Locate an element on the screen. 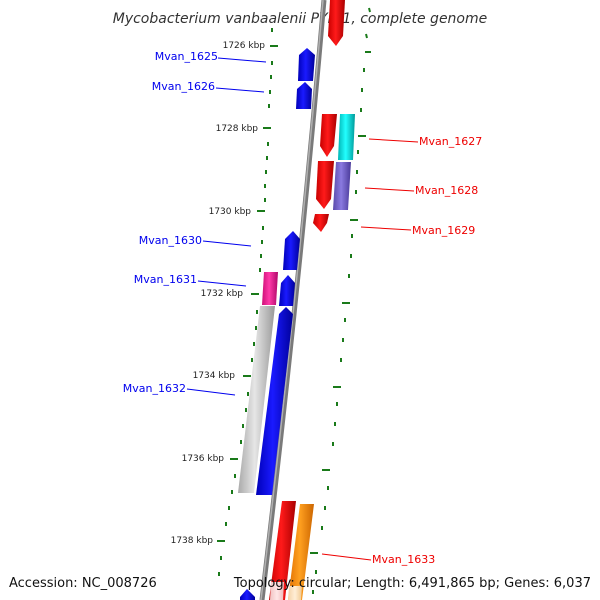 The height and width of the screenshot is (600, 600). gene-label-mvan-1630: Mvan_1630 is located at coordinates (170, 240).